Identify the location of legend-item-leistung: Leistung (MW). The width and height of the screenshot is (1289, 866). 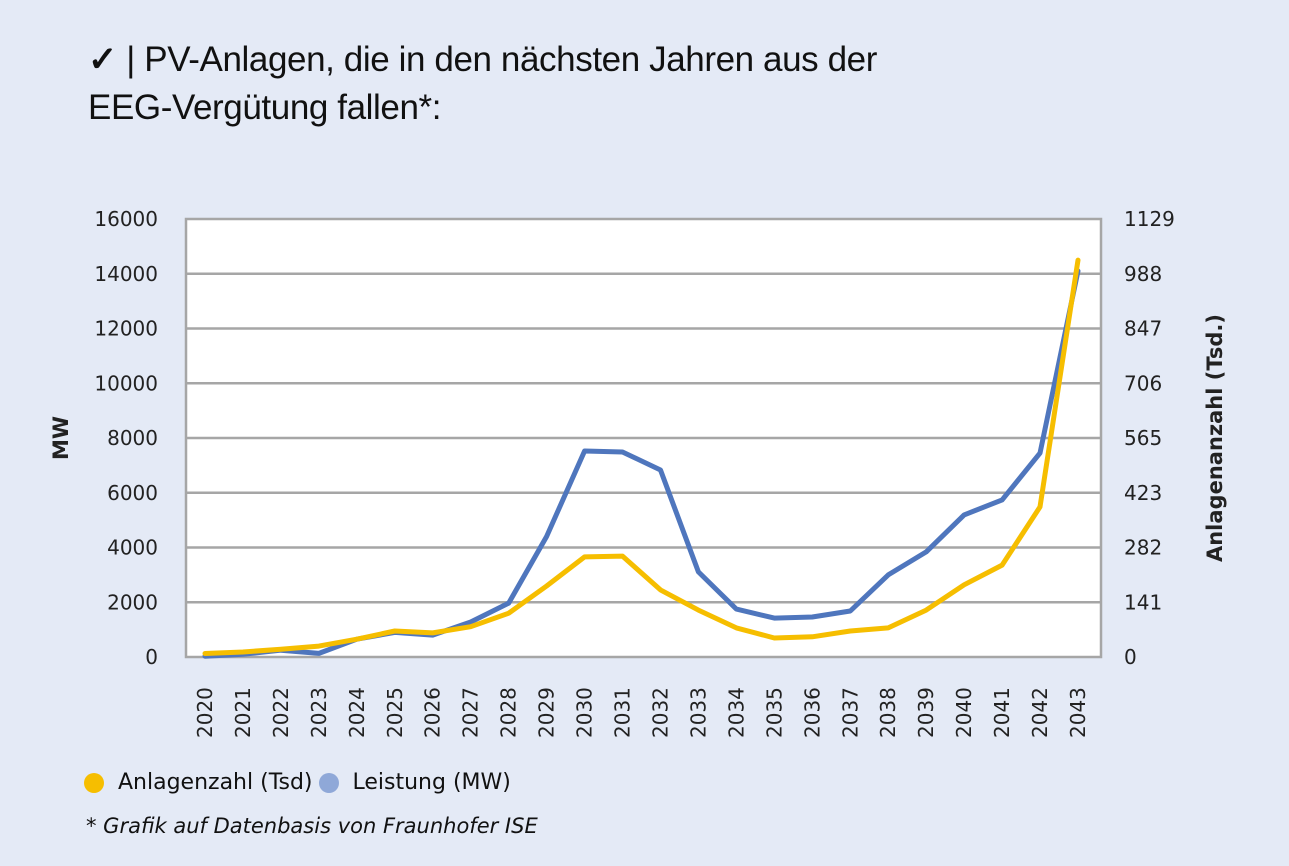
(414, 782).